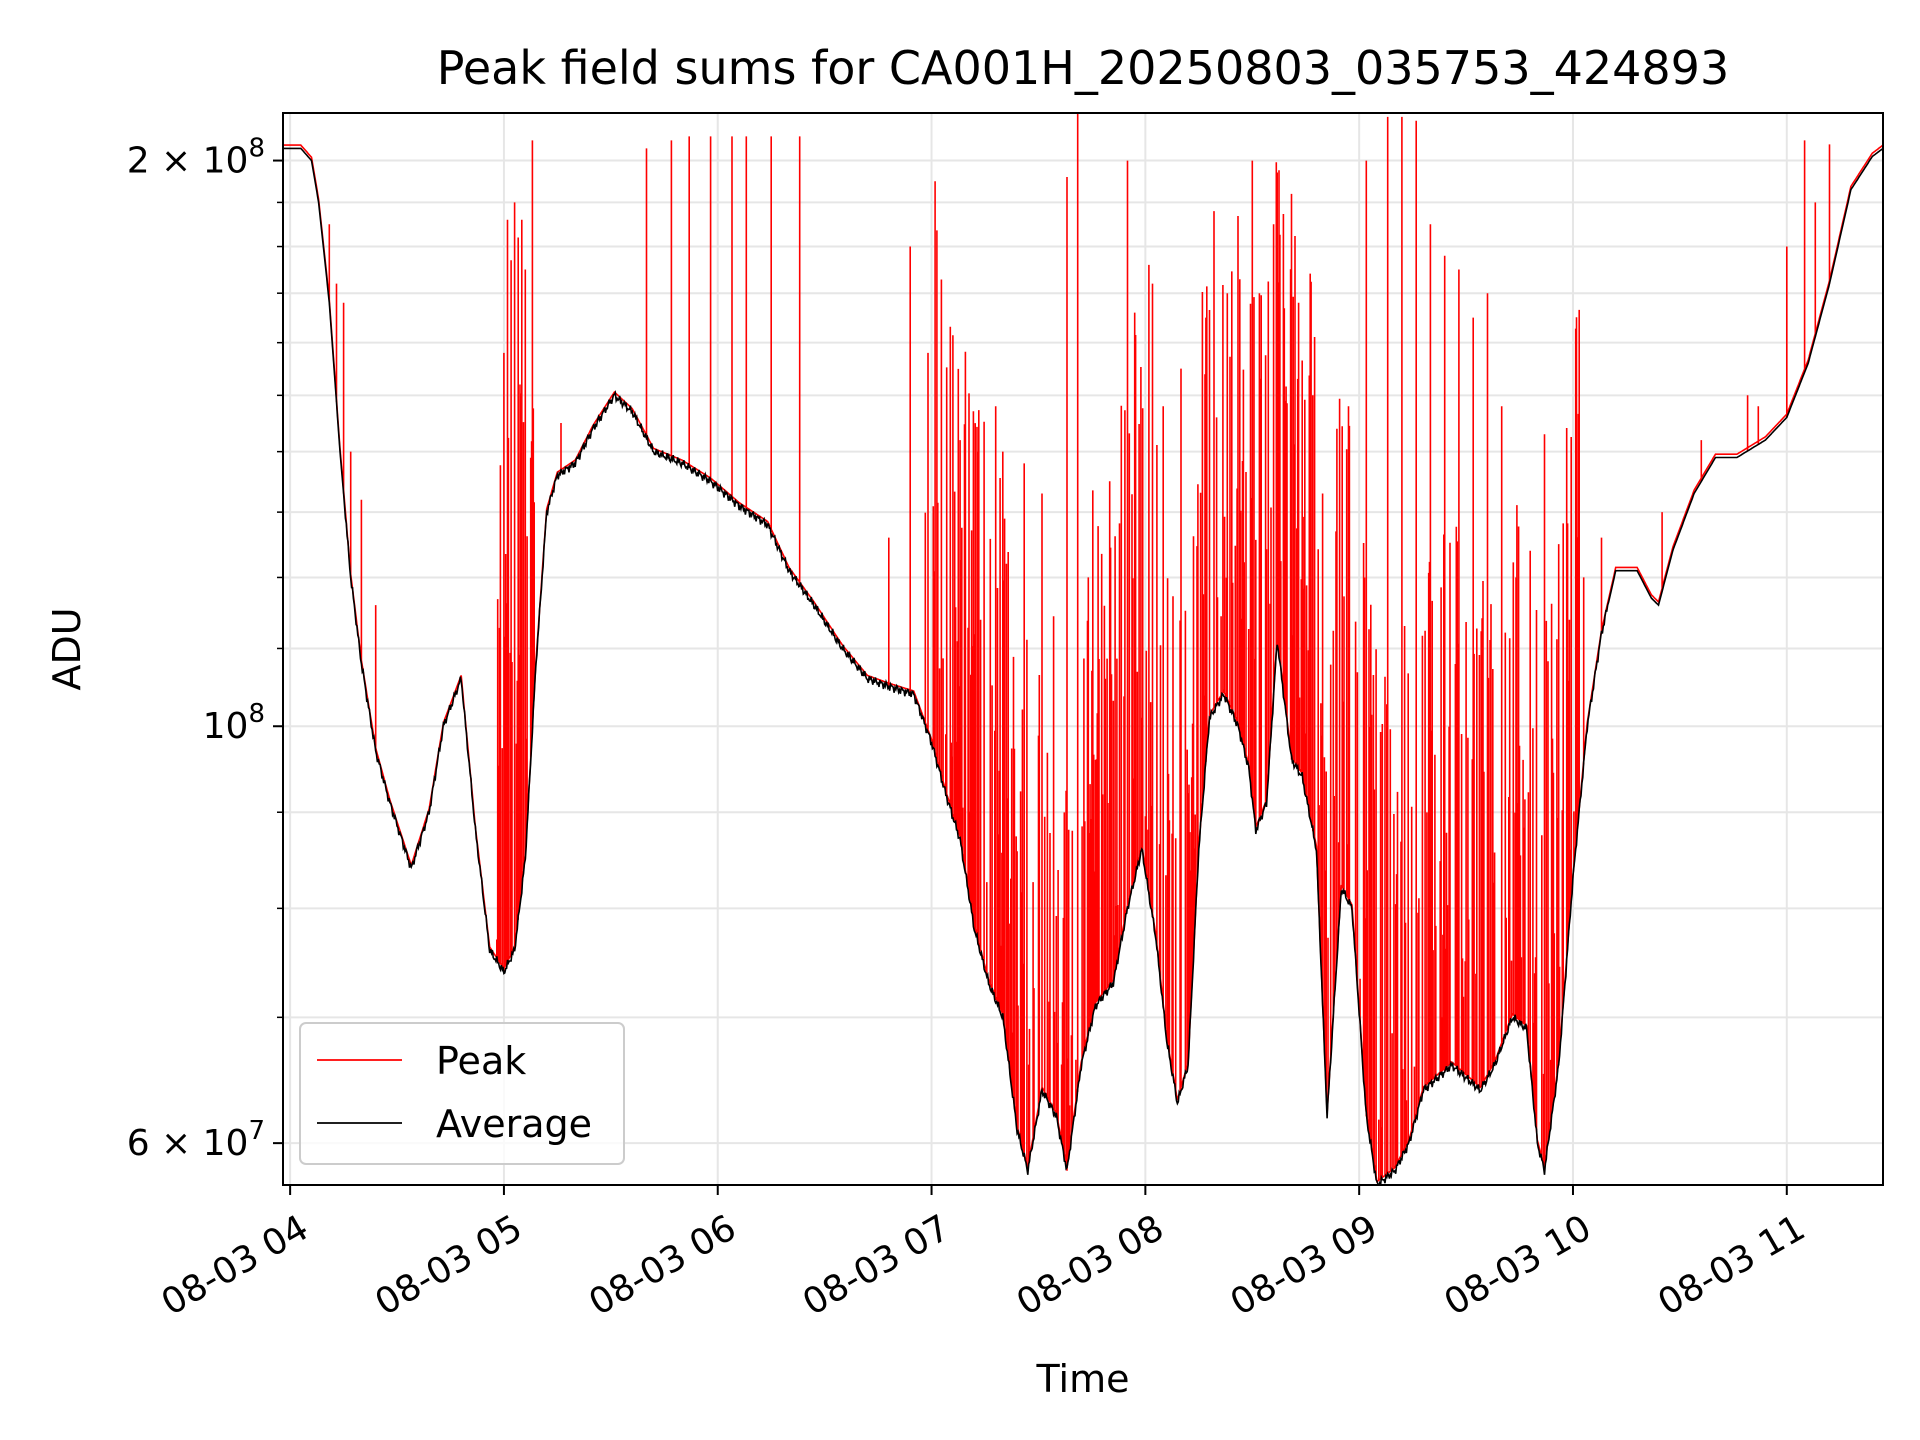  I want to click on legend: Peak Average, so click(462, 1093).